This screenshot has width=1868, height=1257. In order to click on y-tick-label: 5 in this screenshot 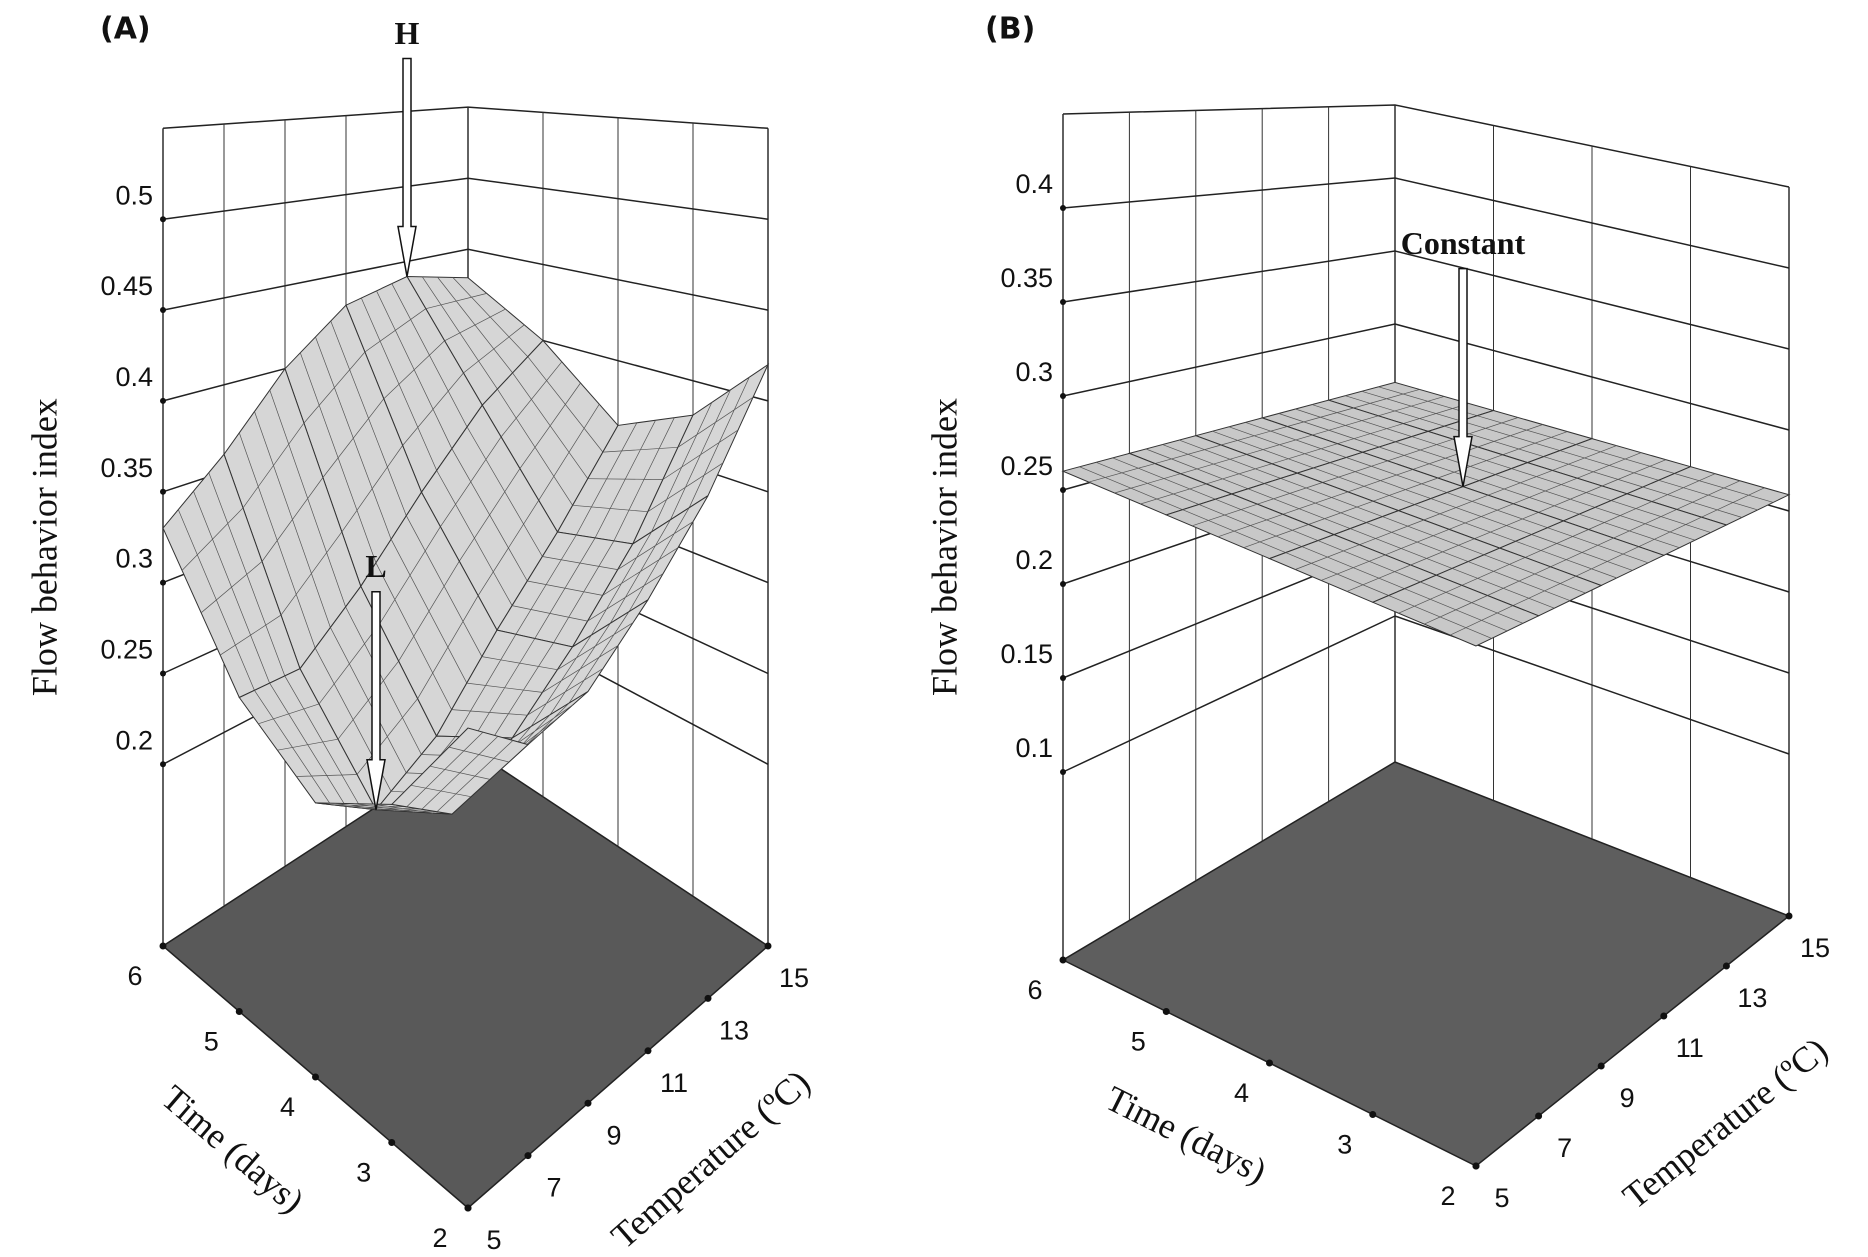, I will do `click(1501, 1198)`.